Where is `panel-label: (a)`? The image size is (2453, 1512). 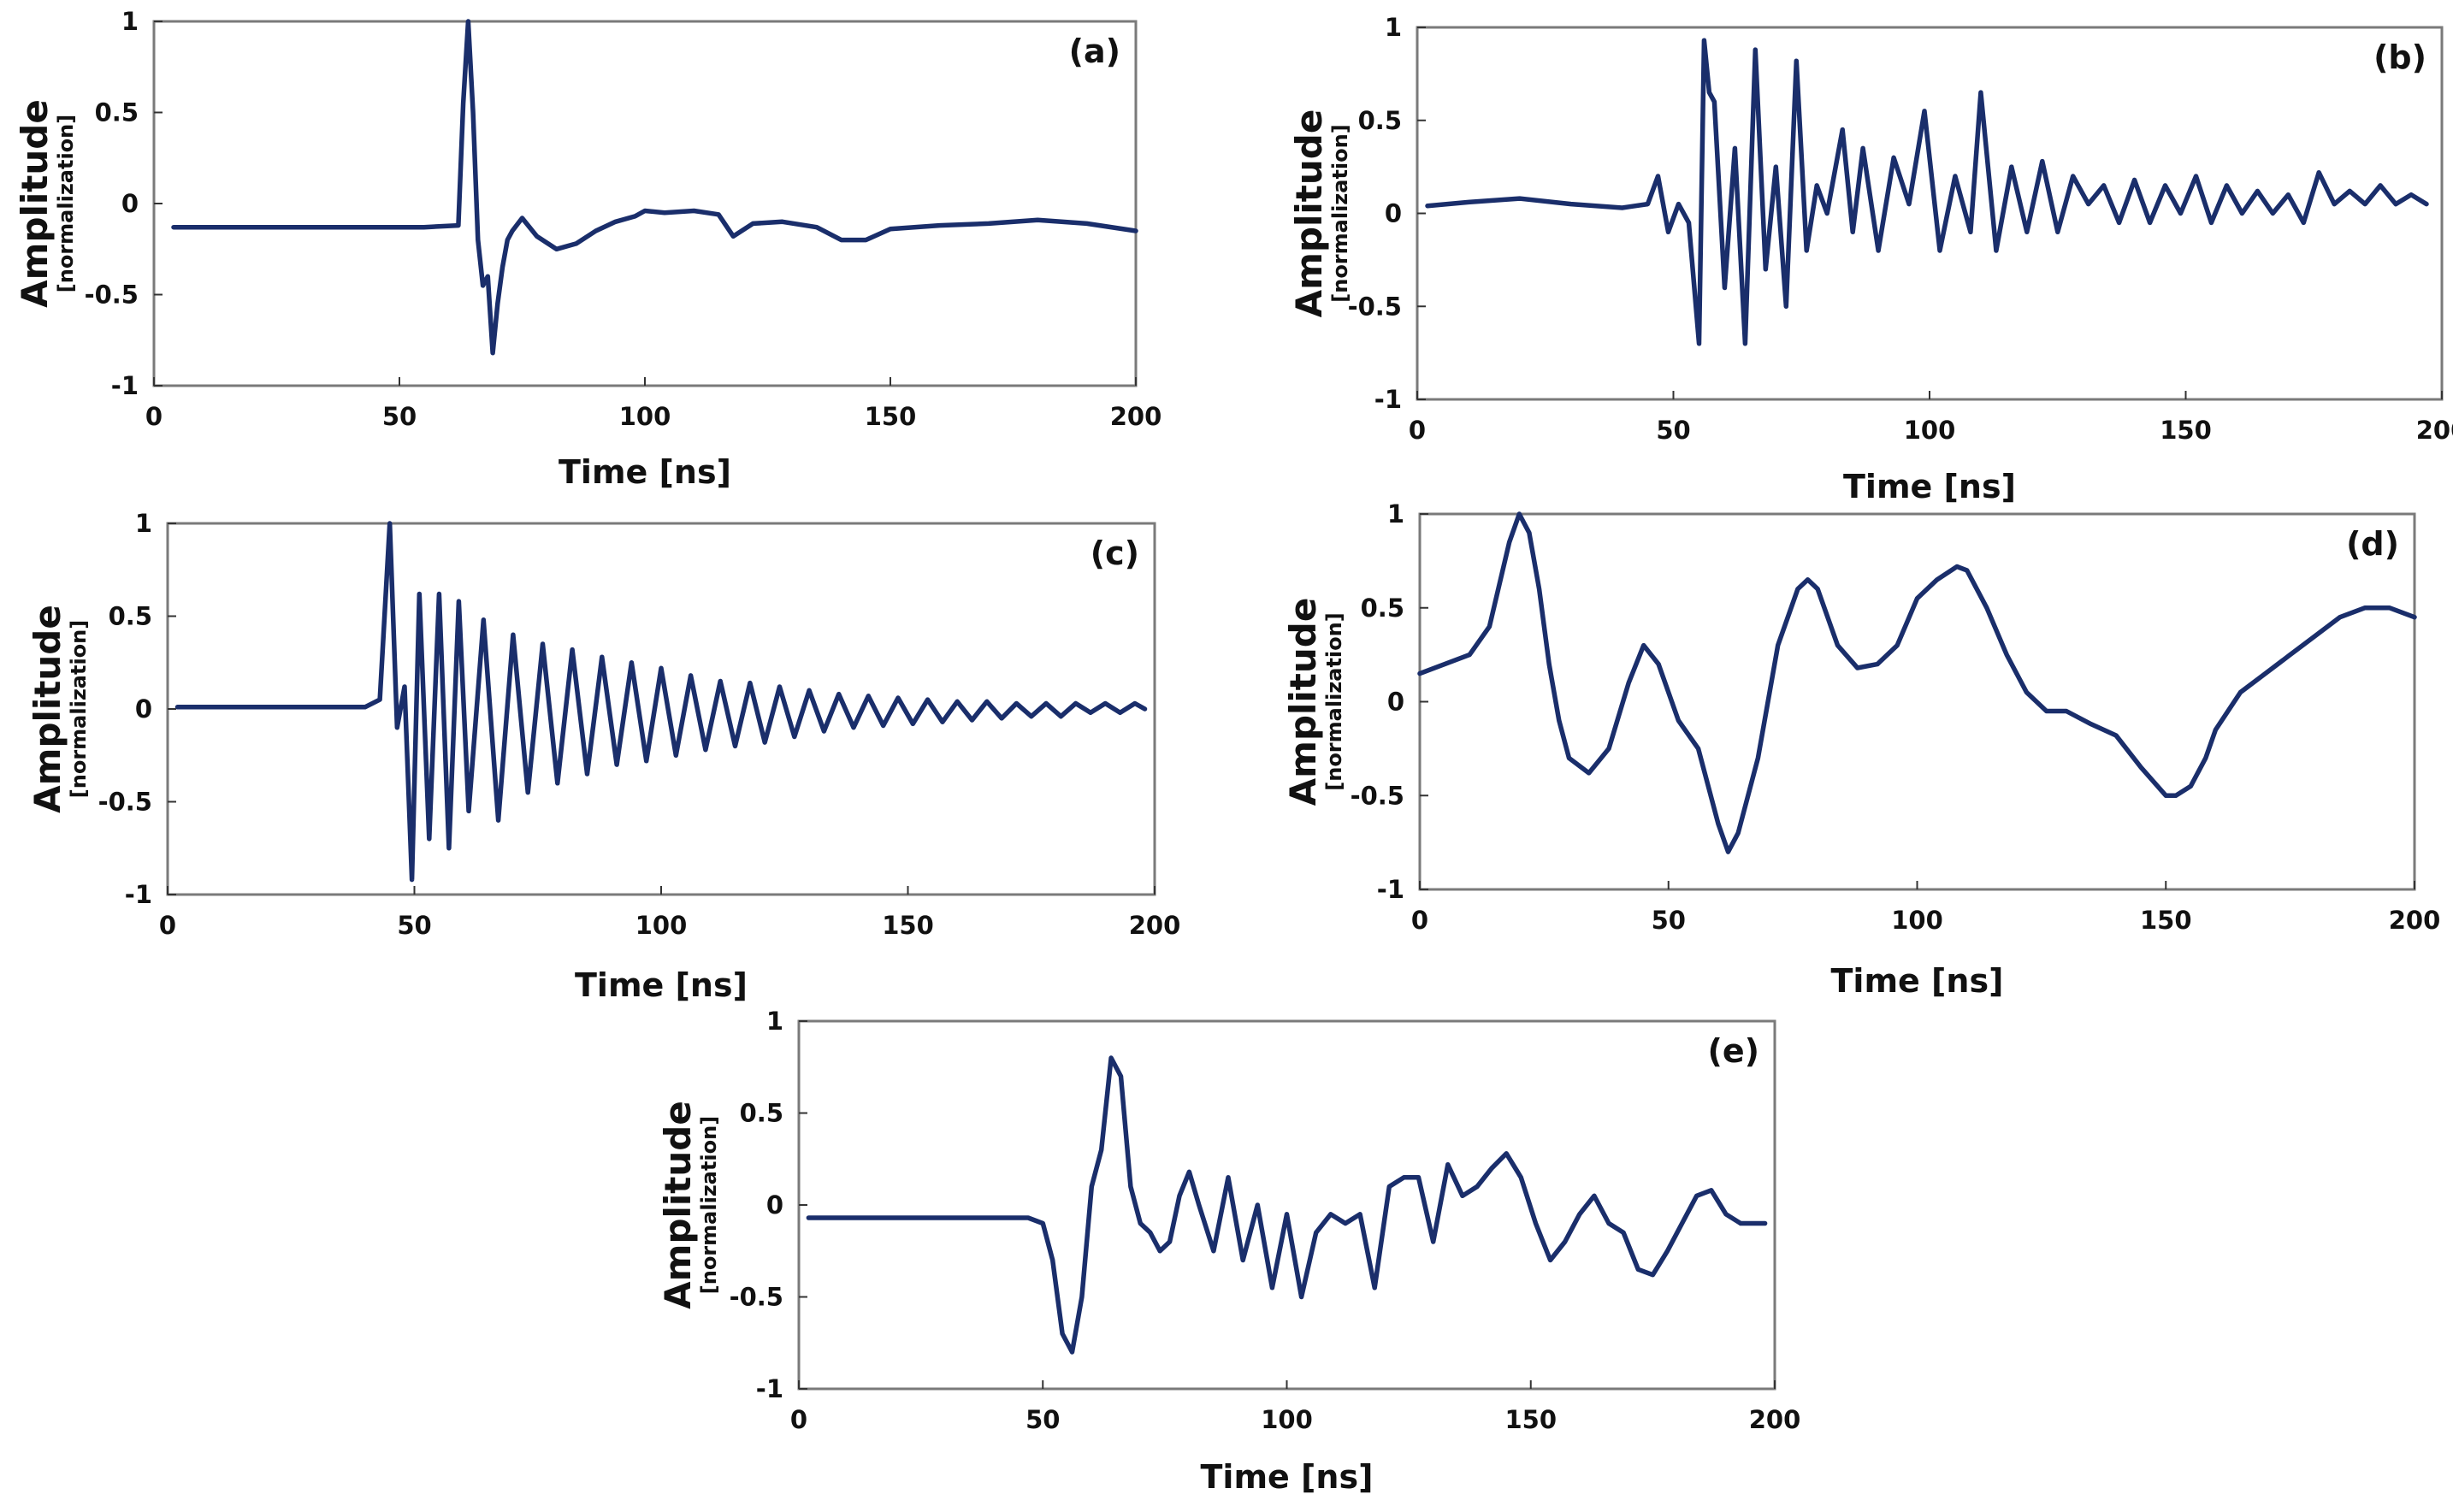 panel-label: (a) is located at coordinates (1094, 51).